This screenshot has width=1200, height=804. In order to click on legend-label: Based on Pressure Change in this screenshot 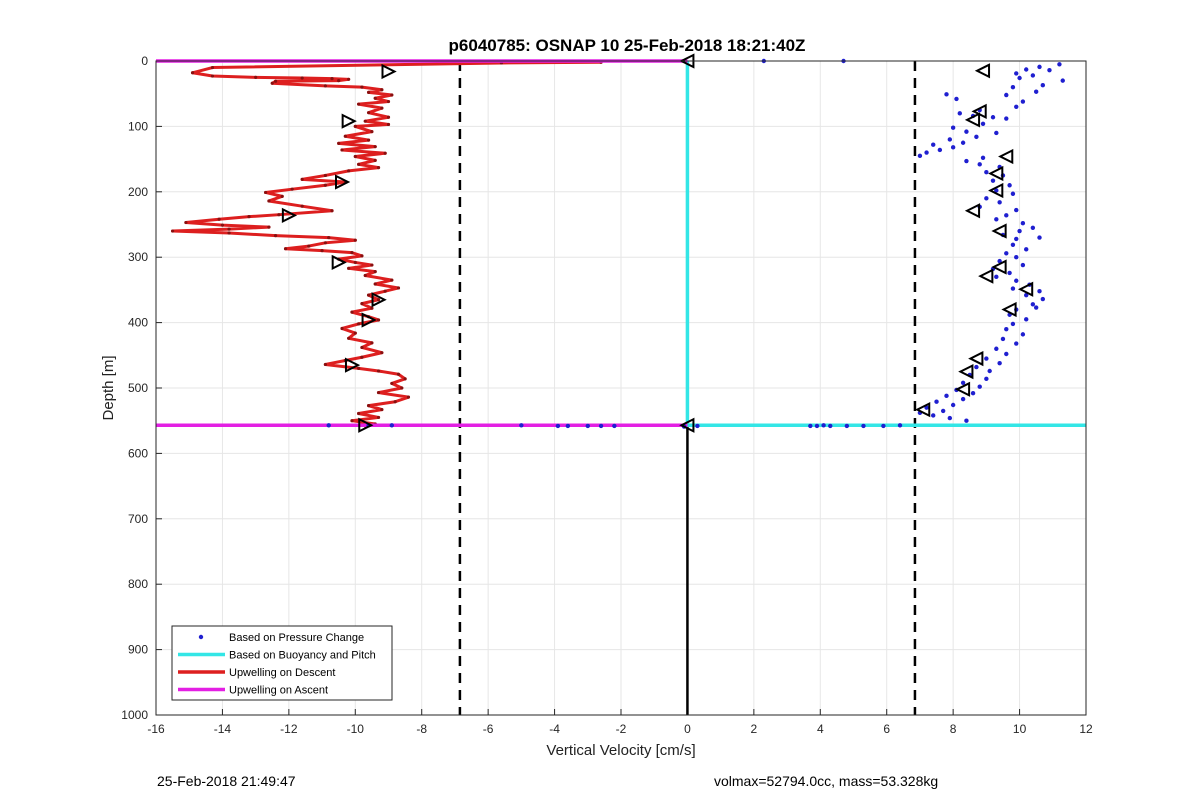, I will do `click(296, 638)`.